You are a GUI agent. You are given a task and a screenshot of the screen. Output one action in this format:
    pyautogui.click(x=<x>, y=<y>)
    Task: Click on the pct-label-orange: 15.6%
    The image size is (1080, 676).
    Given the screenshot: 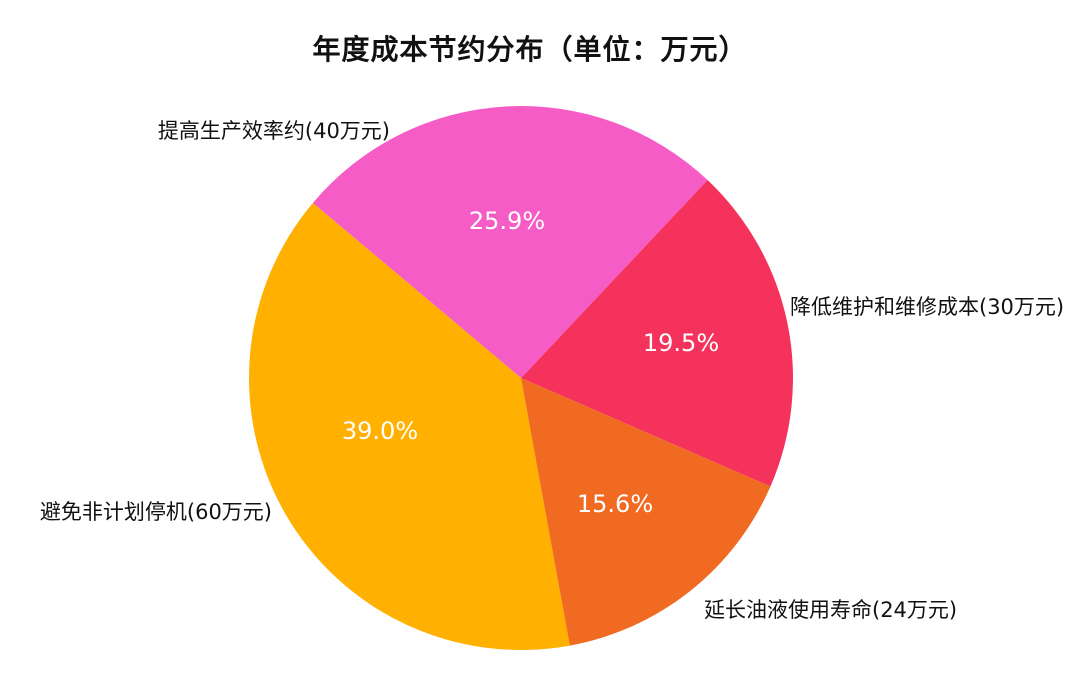 What is the action you would take?
    pyautogui.click(x=615, y=504)
    